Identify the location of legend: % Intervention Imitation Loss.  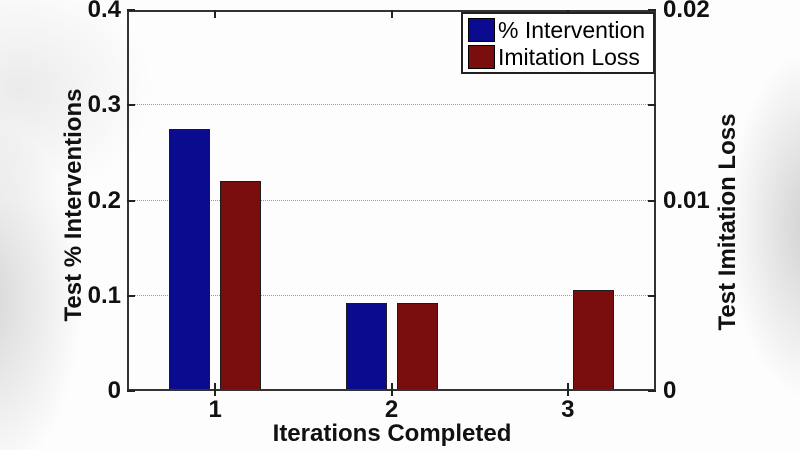
(558, 43).